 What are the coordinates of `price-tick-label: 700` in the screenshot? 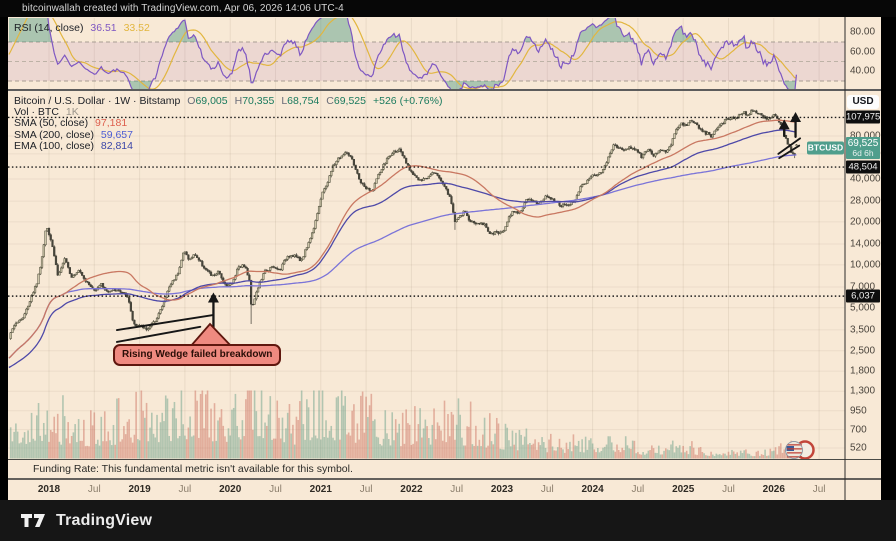 It's located at (858, 430).